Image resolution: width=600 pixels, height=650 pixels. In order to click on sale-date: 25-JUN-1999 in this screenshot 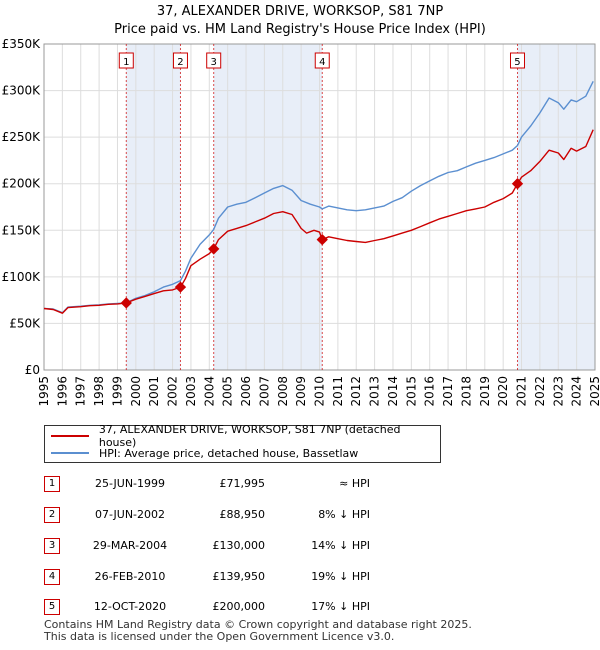, I will do `click(130, 483)`.